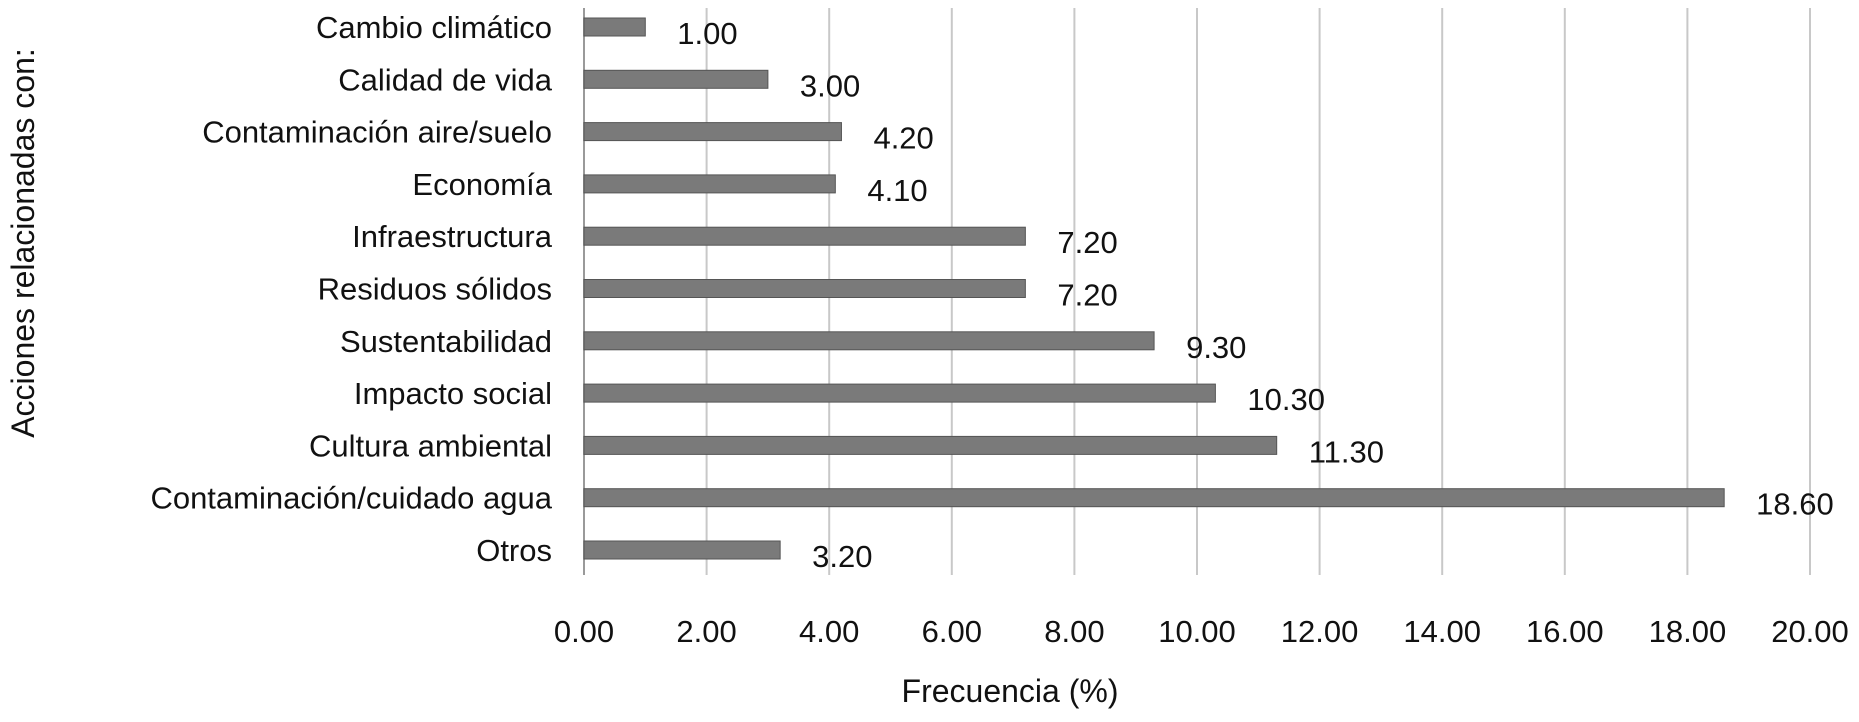 This screenshot has width=1859, height=722. I want to click on category-label: Contaminación aire/suelo, so click(377, 132).